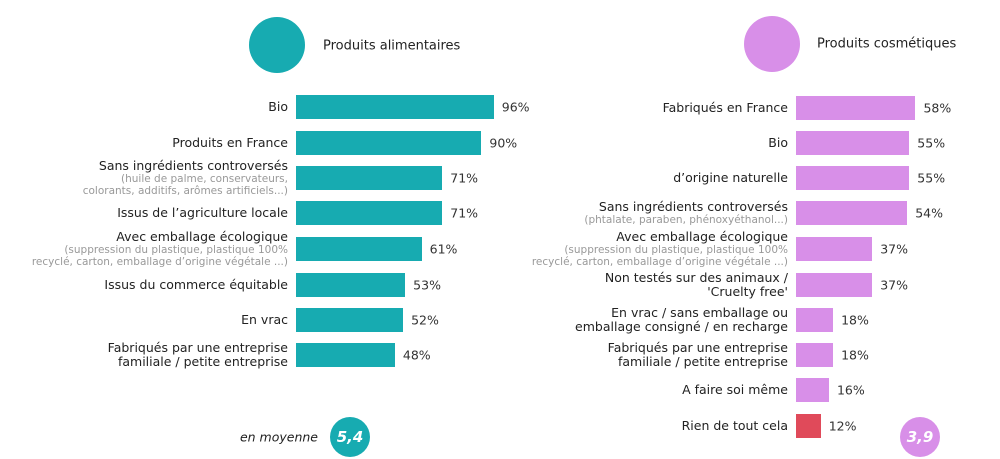 The height and width of the screenshot is (459, 1000). I want to click on value-label: 58%, so click(937, 108).